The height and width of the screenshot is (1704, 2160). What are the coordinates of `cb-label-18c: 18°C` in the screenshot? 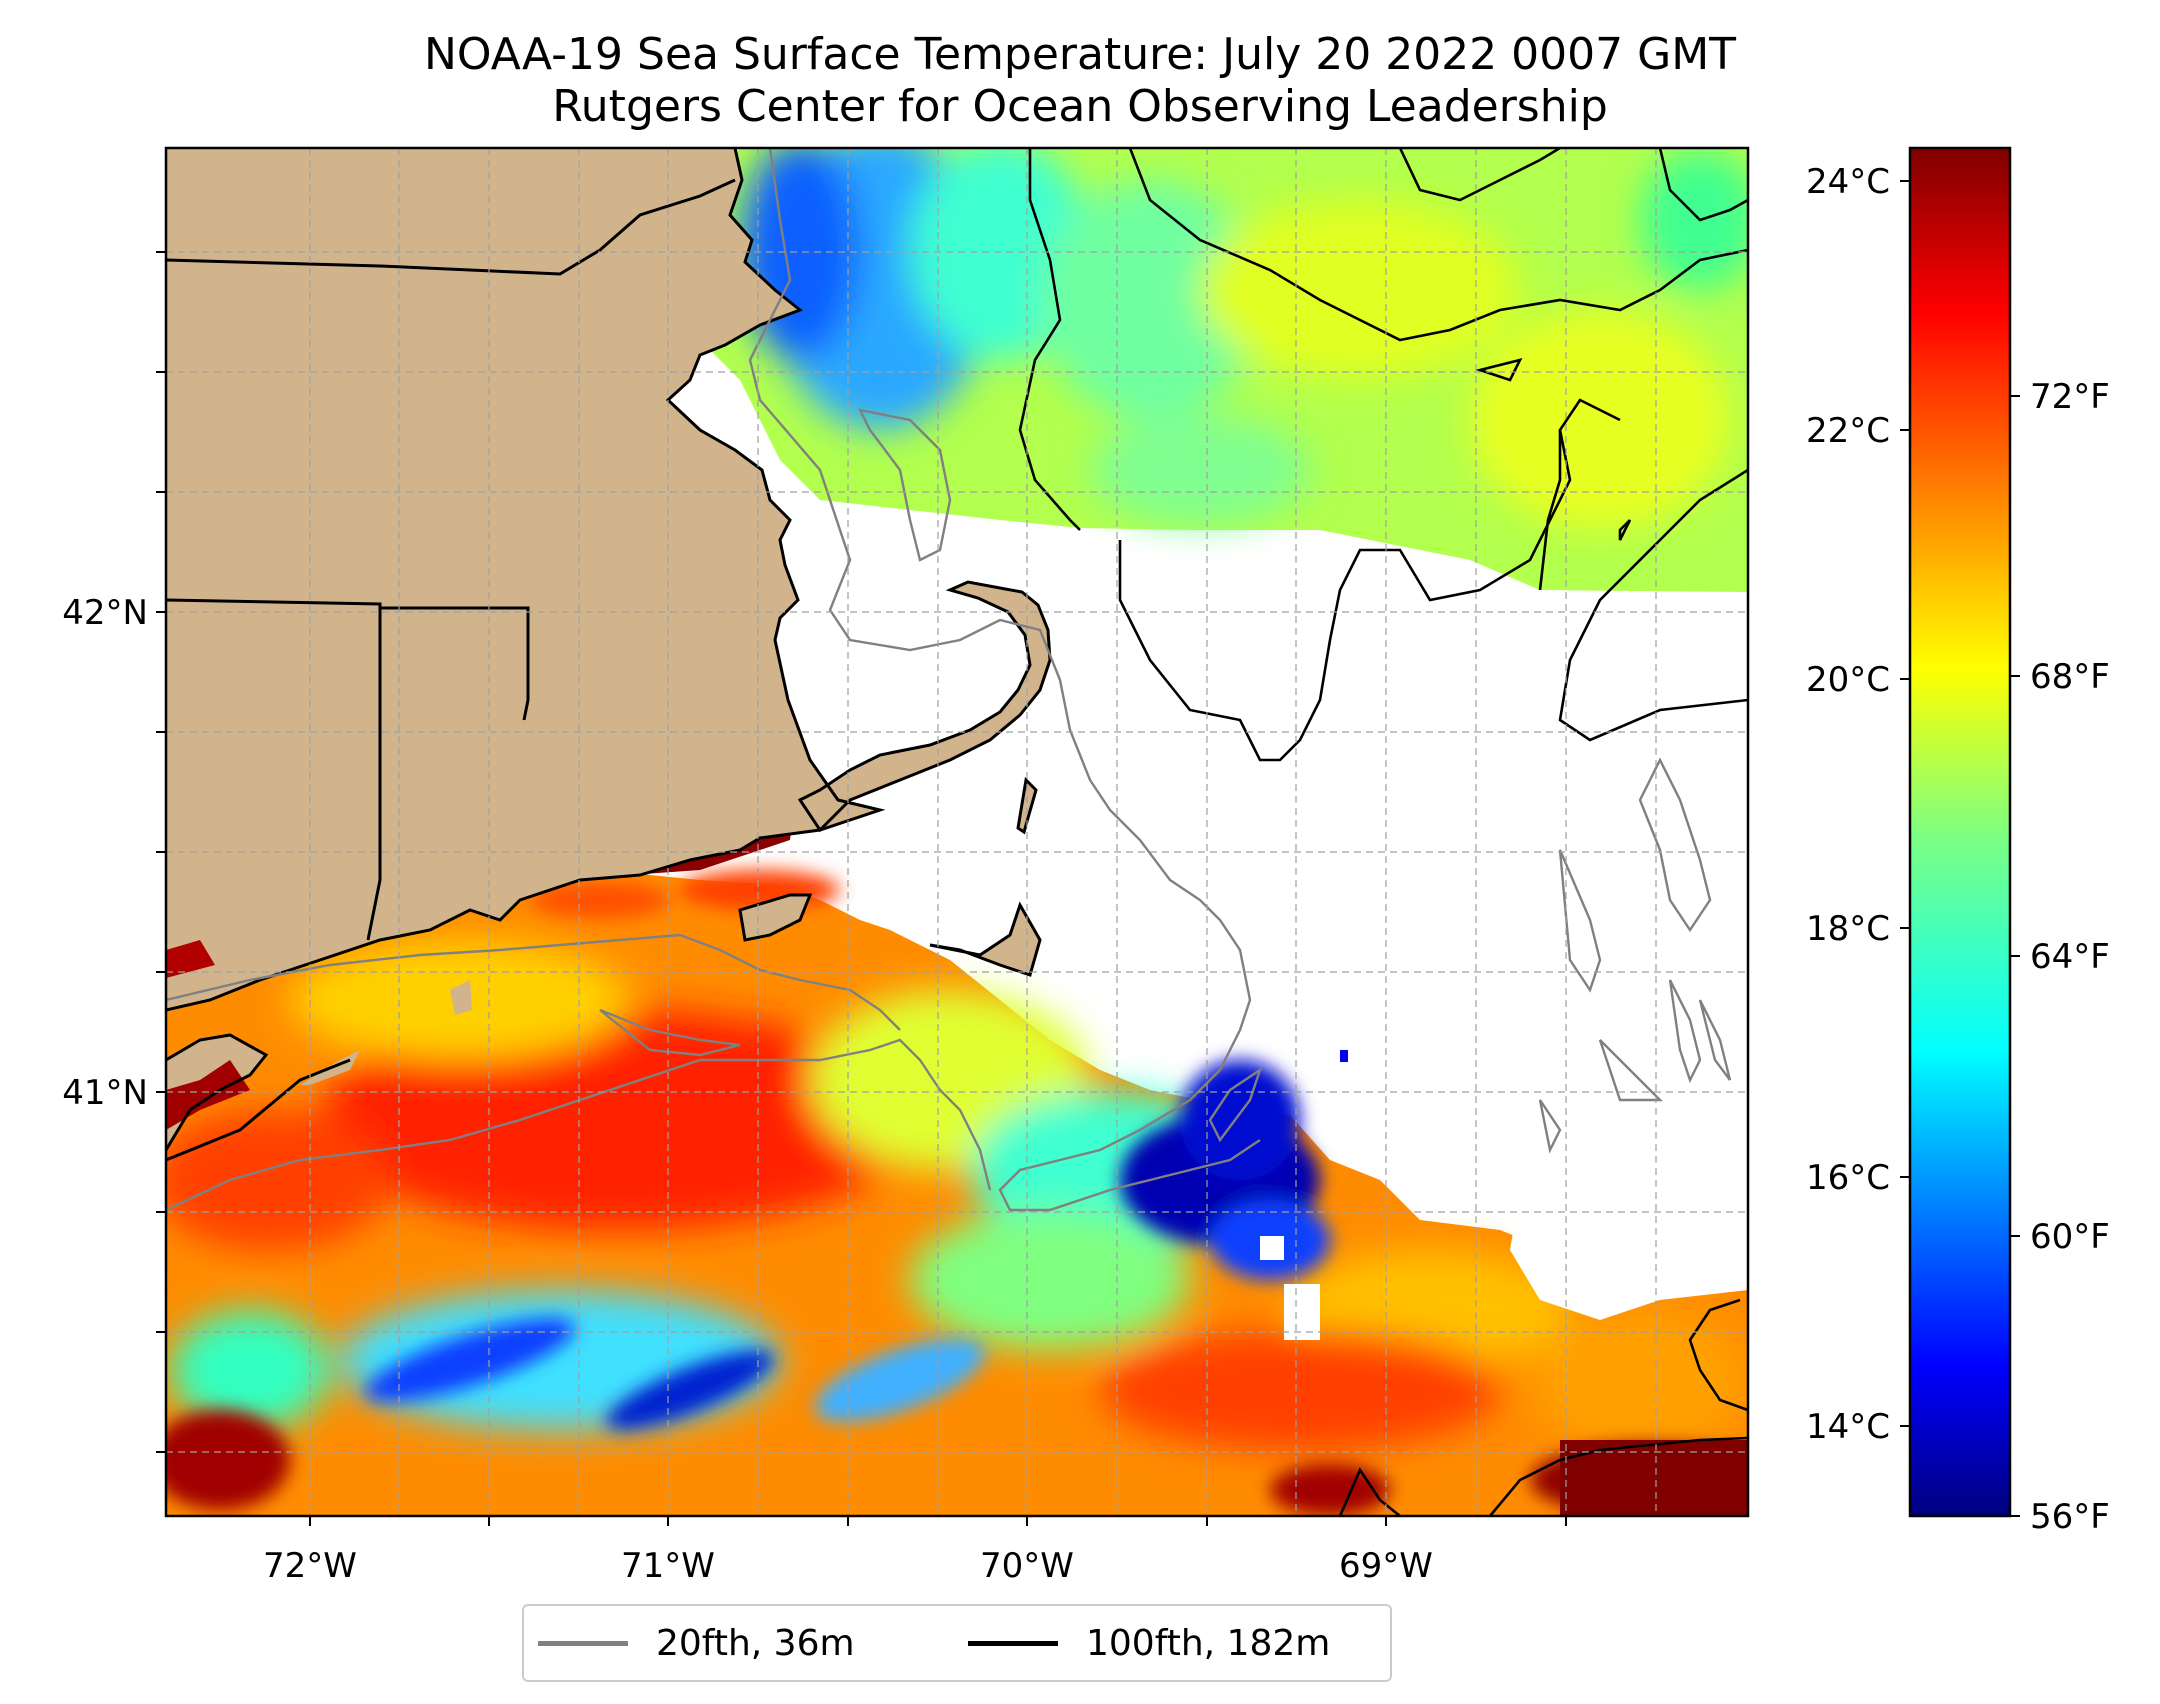 It's located at (1848, 929).